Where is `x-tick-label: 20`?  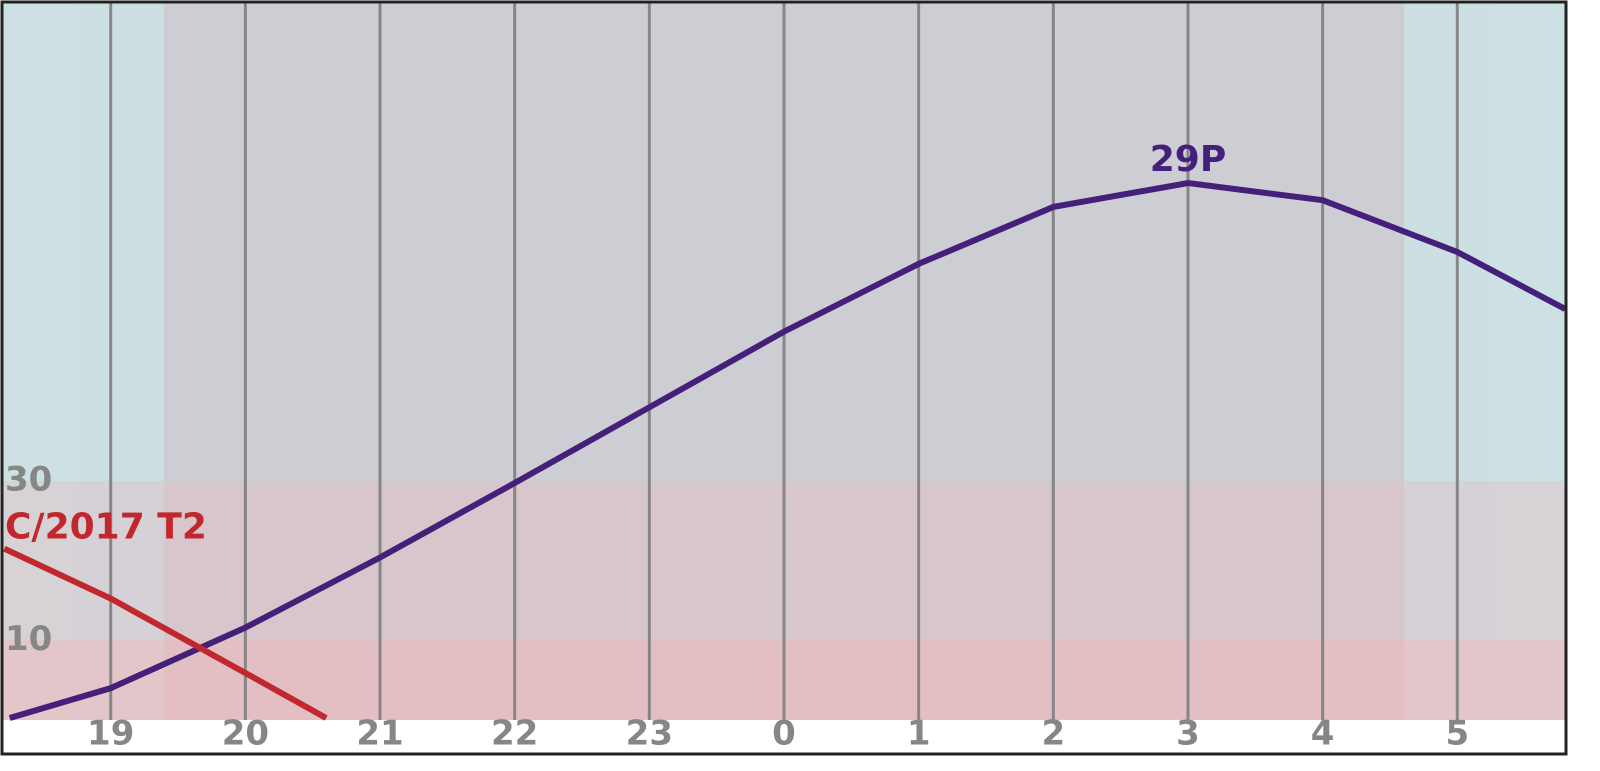 x-tick-label: 20 is located at coordinates (245, 734).